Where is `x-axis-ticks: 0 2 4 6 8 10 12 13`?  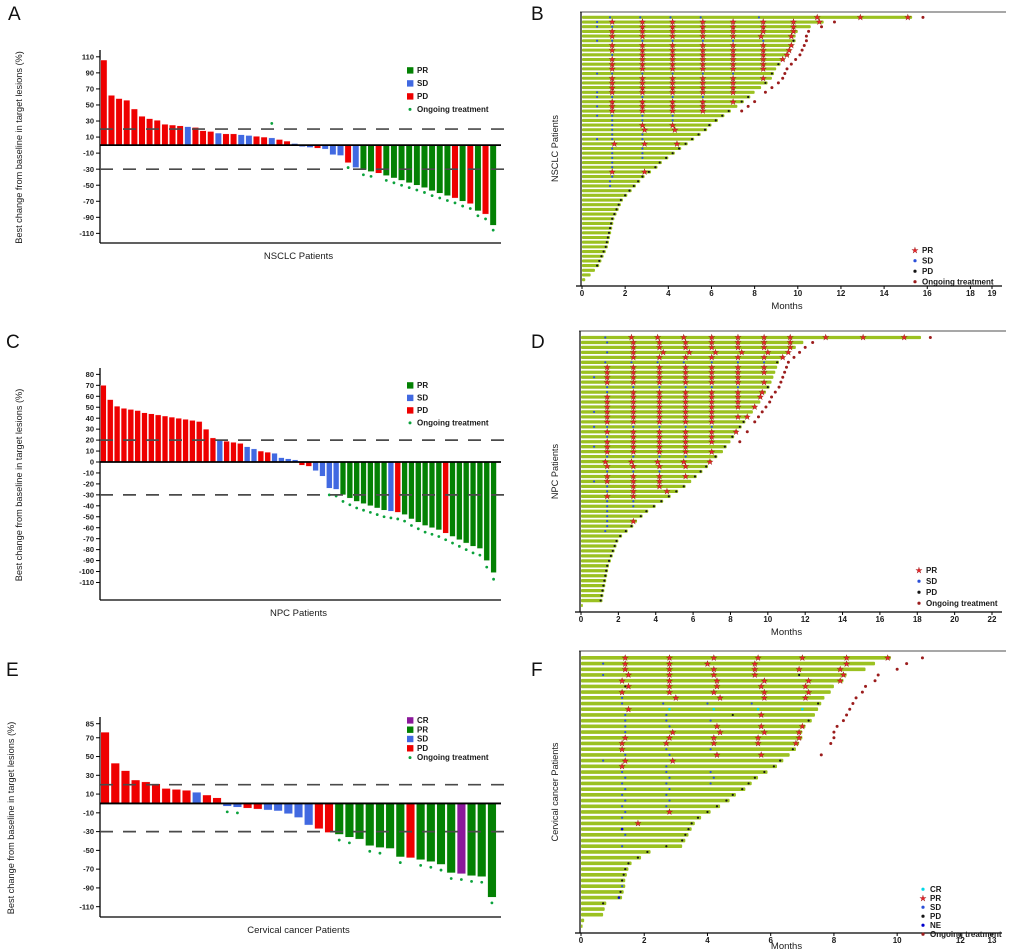 x-axis-ticks: 0 2 4 6 8 10 12 13 is located at coordinates (788, 939).